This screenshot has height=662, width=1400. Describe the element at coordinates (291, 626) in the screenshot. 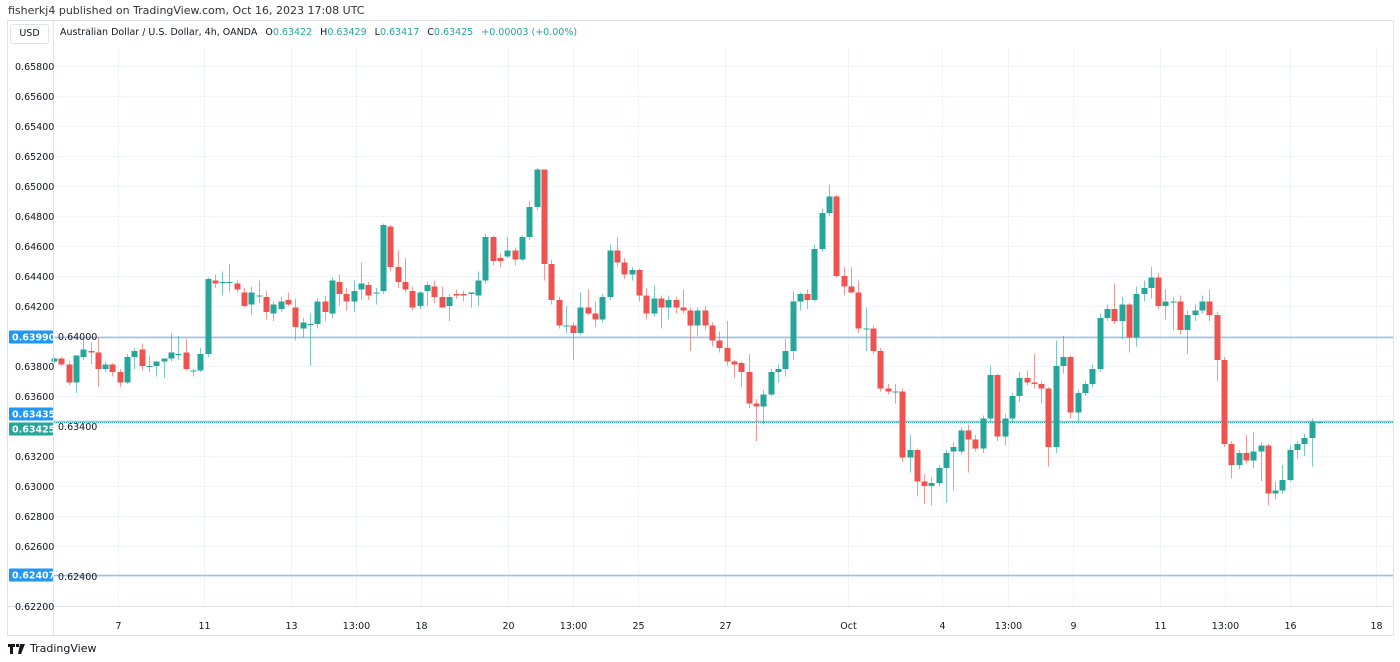

I see `time-tick-label: 13` at that location.